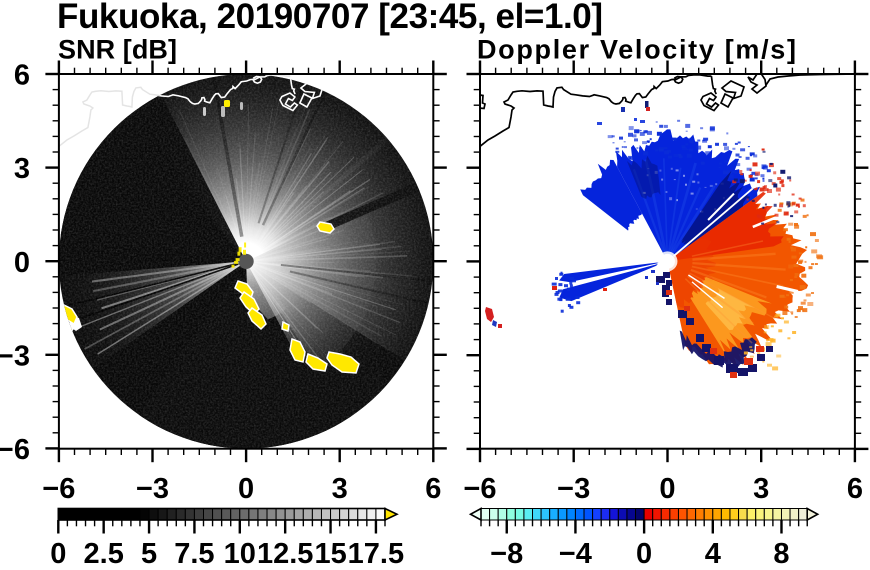 This screenshot has height=570, width=870. What do you see at coordinates (781, 554) in the screenshot?
I see `svg-text: 8` at bounding box center [781, 554].